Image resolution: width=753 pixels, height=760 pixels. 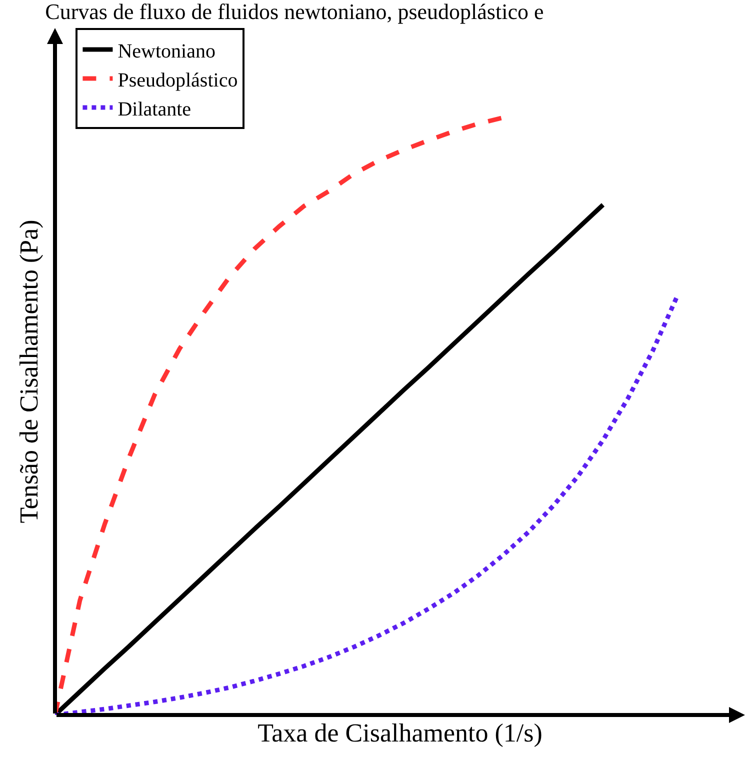 What do you see at coordinates (294, 12) in the screenshot?
I see `chart-title: Curvas de fluxo de fluidos newtoniano, pseudoplástico e` at bounding box center [294, 12].